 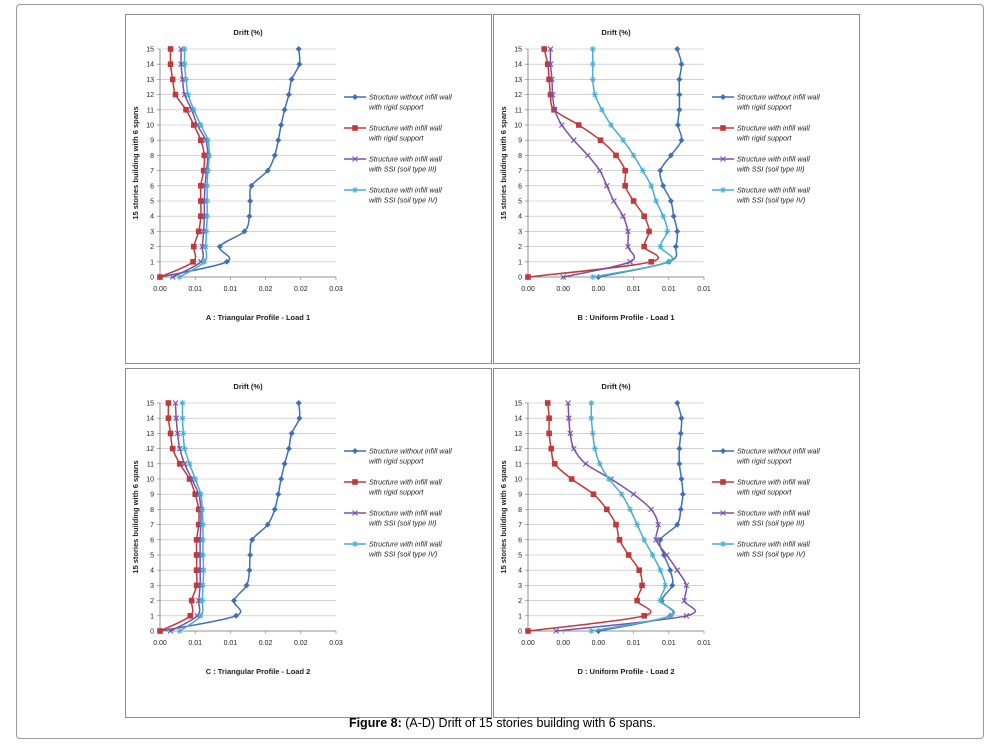 What do you see at coordinates (152, 141) in the screenshot?
I see `y-tick-label: 9` at bounding box center [152, 141].